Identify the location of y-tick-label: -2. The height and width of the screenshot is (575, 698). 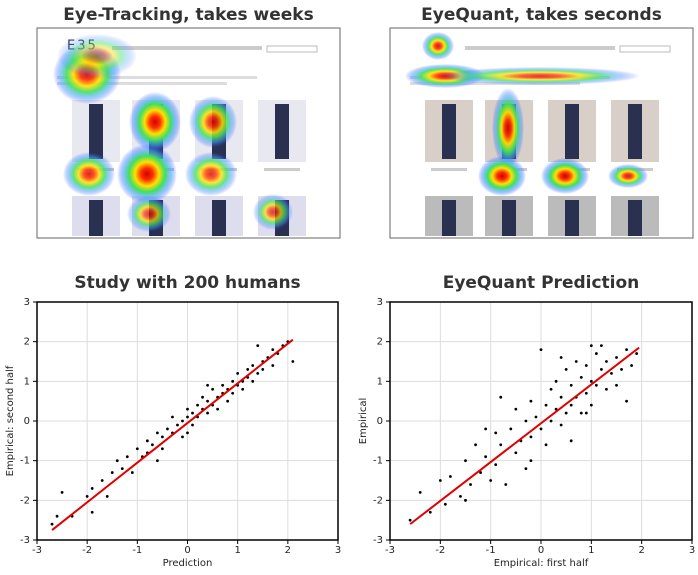
(25, 500).